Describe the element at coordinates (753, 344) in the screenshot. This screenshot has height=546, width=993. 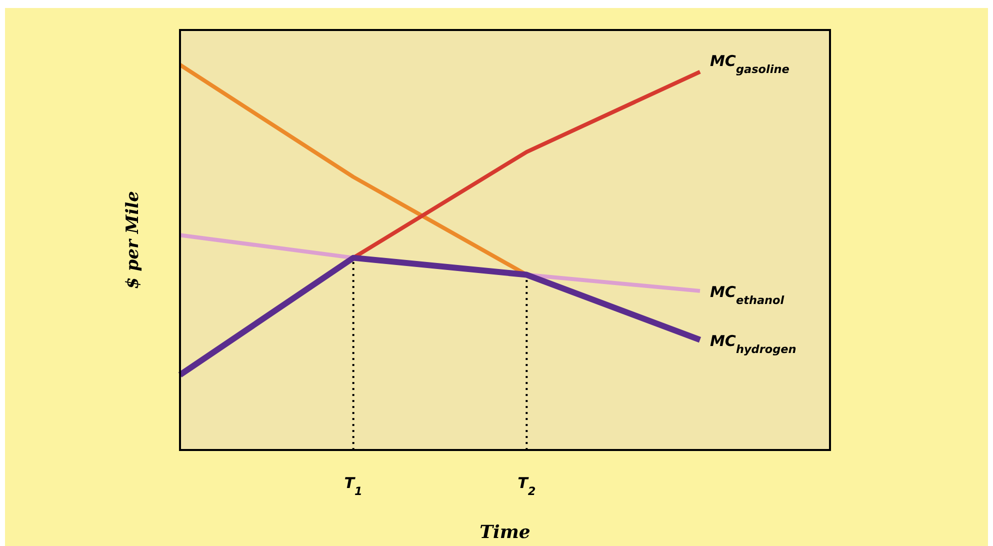
I see `series-label: MC$_{hydrogen}$` at that location.